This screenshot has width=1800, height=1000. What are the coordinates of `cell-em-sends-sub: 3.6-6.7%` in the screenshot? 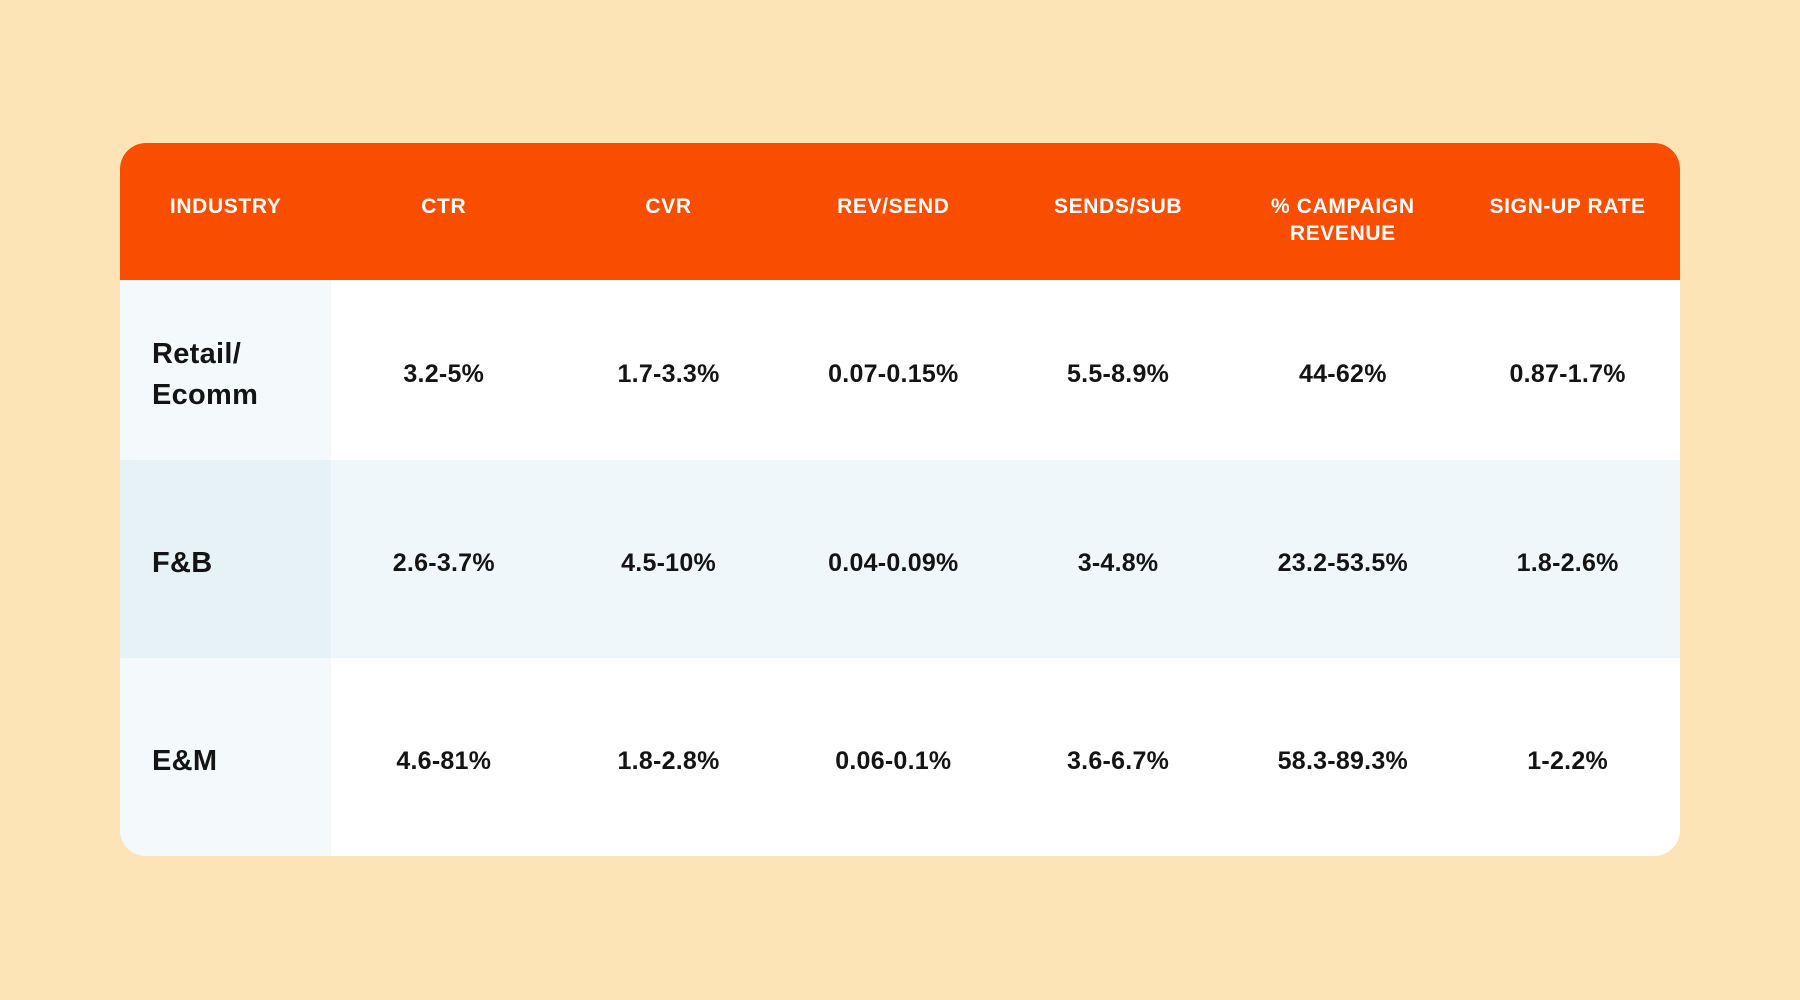 It's located at (1118, 761).